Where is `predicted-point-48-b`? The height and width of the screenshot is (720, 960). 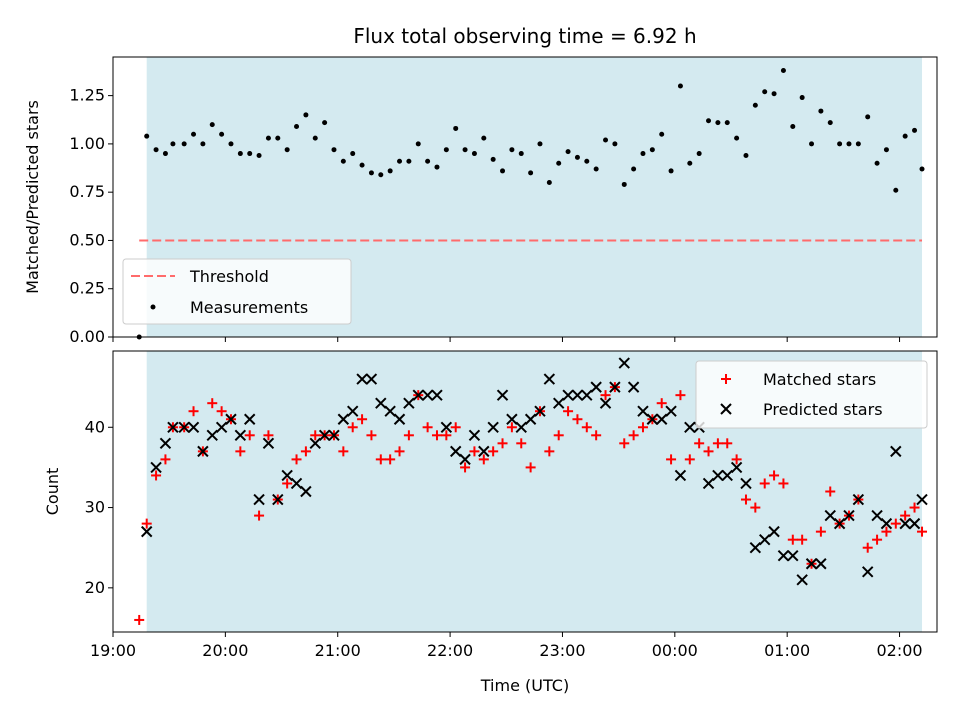 predicted-point-48-b is located at coordinates (596, 387).